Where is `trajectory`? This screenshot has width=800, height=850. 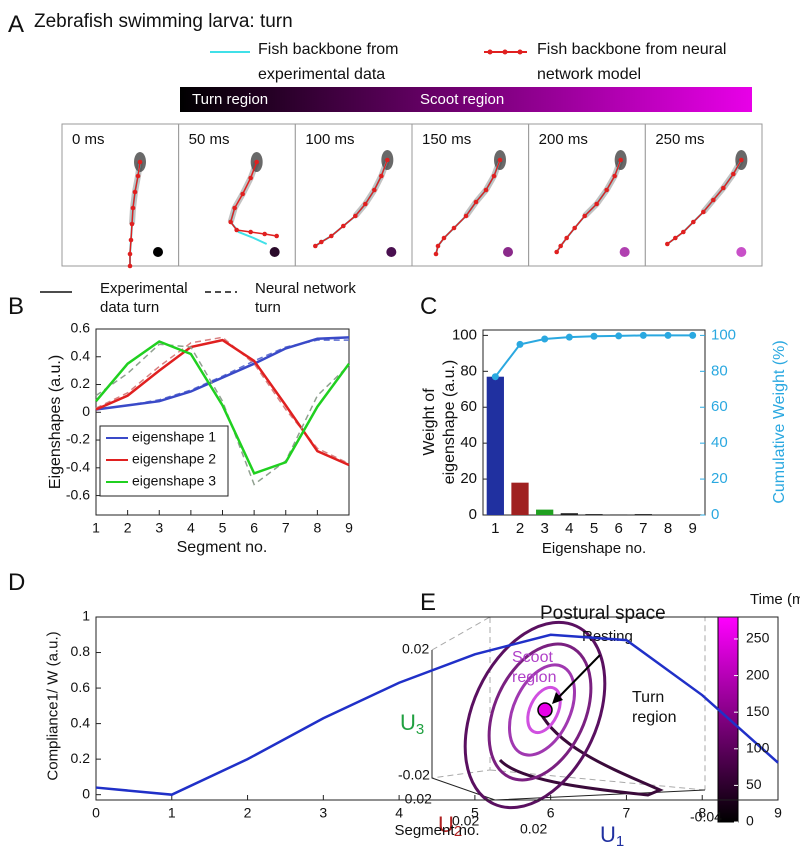
trajectory is located at coordinates (544, 710).